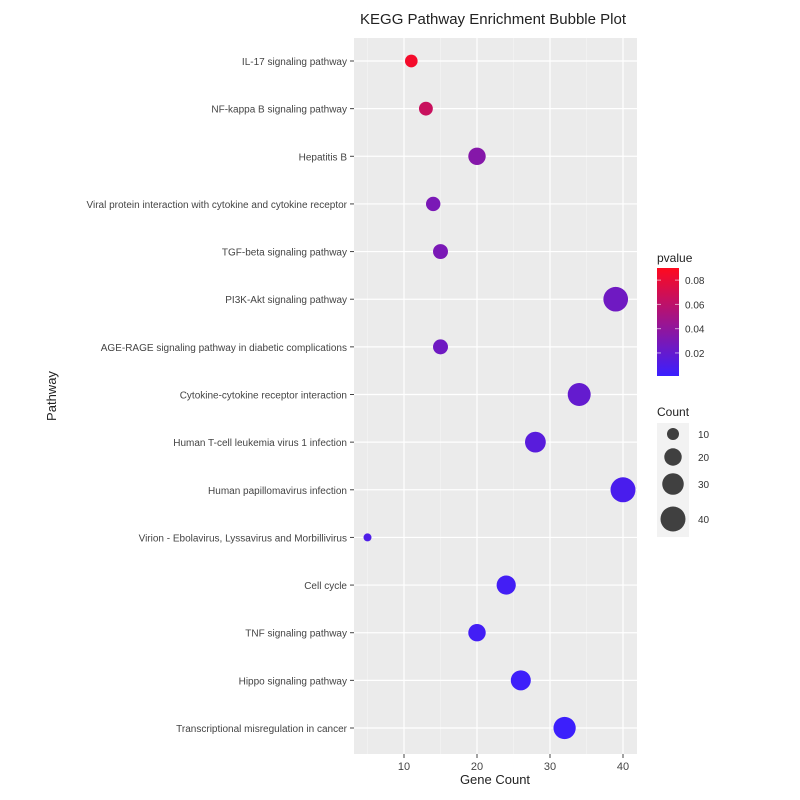 This screenshot has height=800, width=800. Describe the element at coordinates (323, 157) in the screenshot. I see `y-tick-label: Hepatitis B` at that location.